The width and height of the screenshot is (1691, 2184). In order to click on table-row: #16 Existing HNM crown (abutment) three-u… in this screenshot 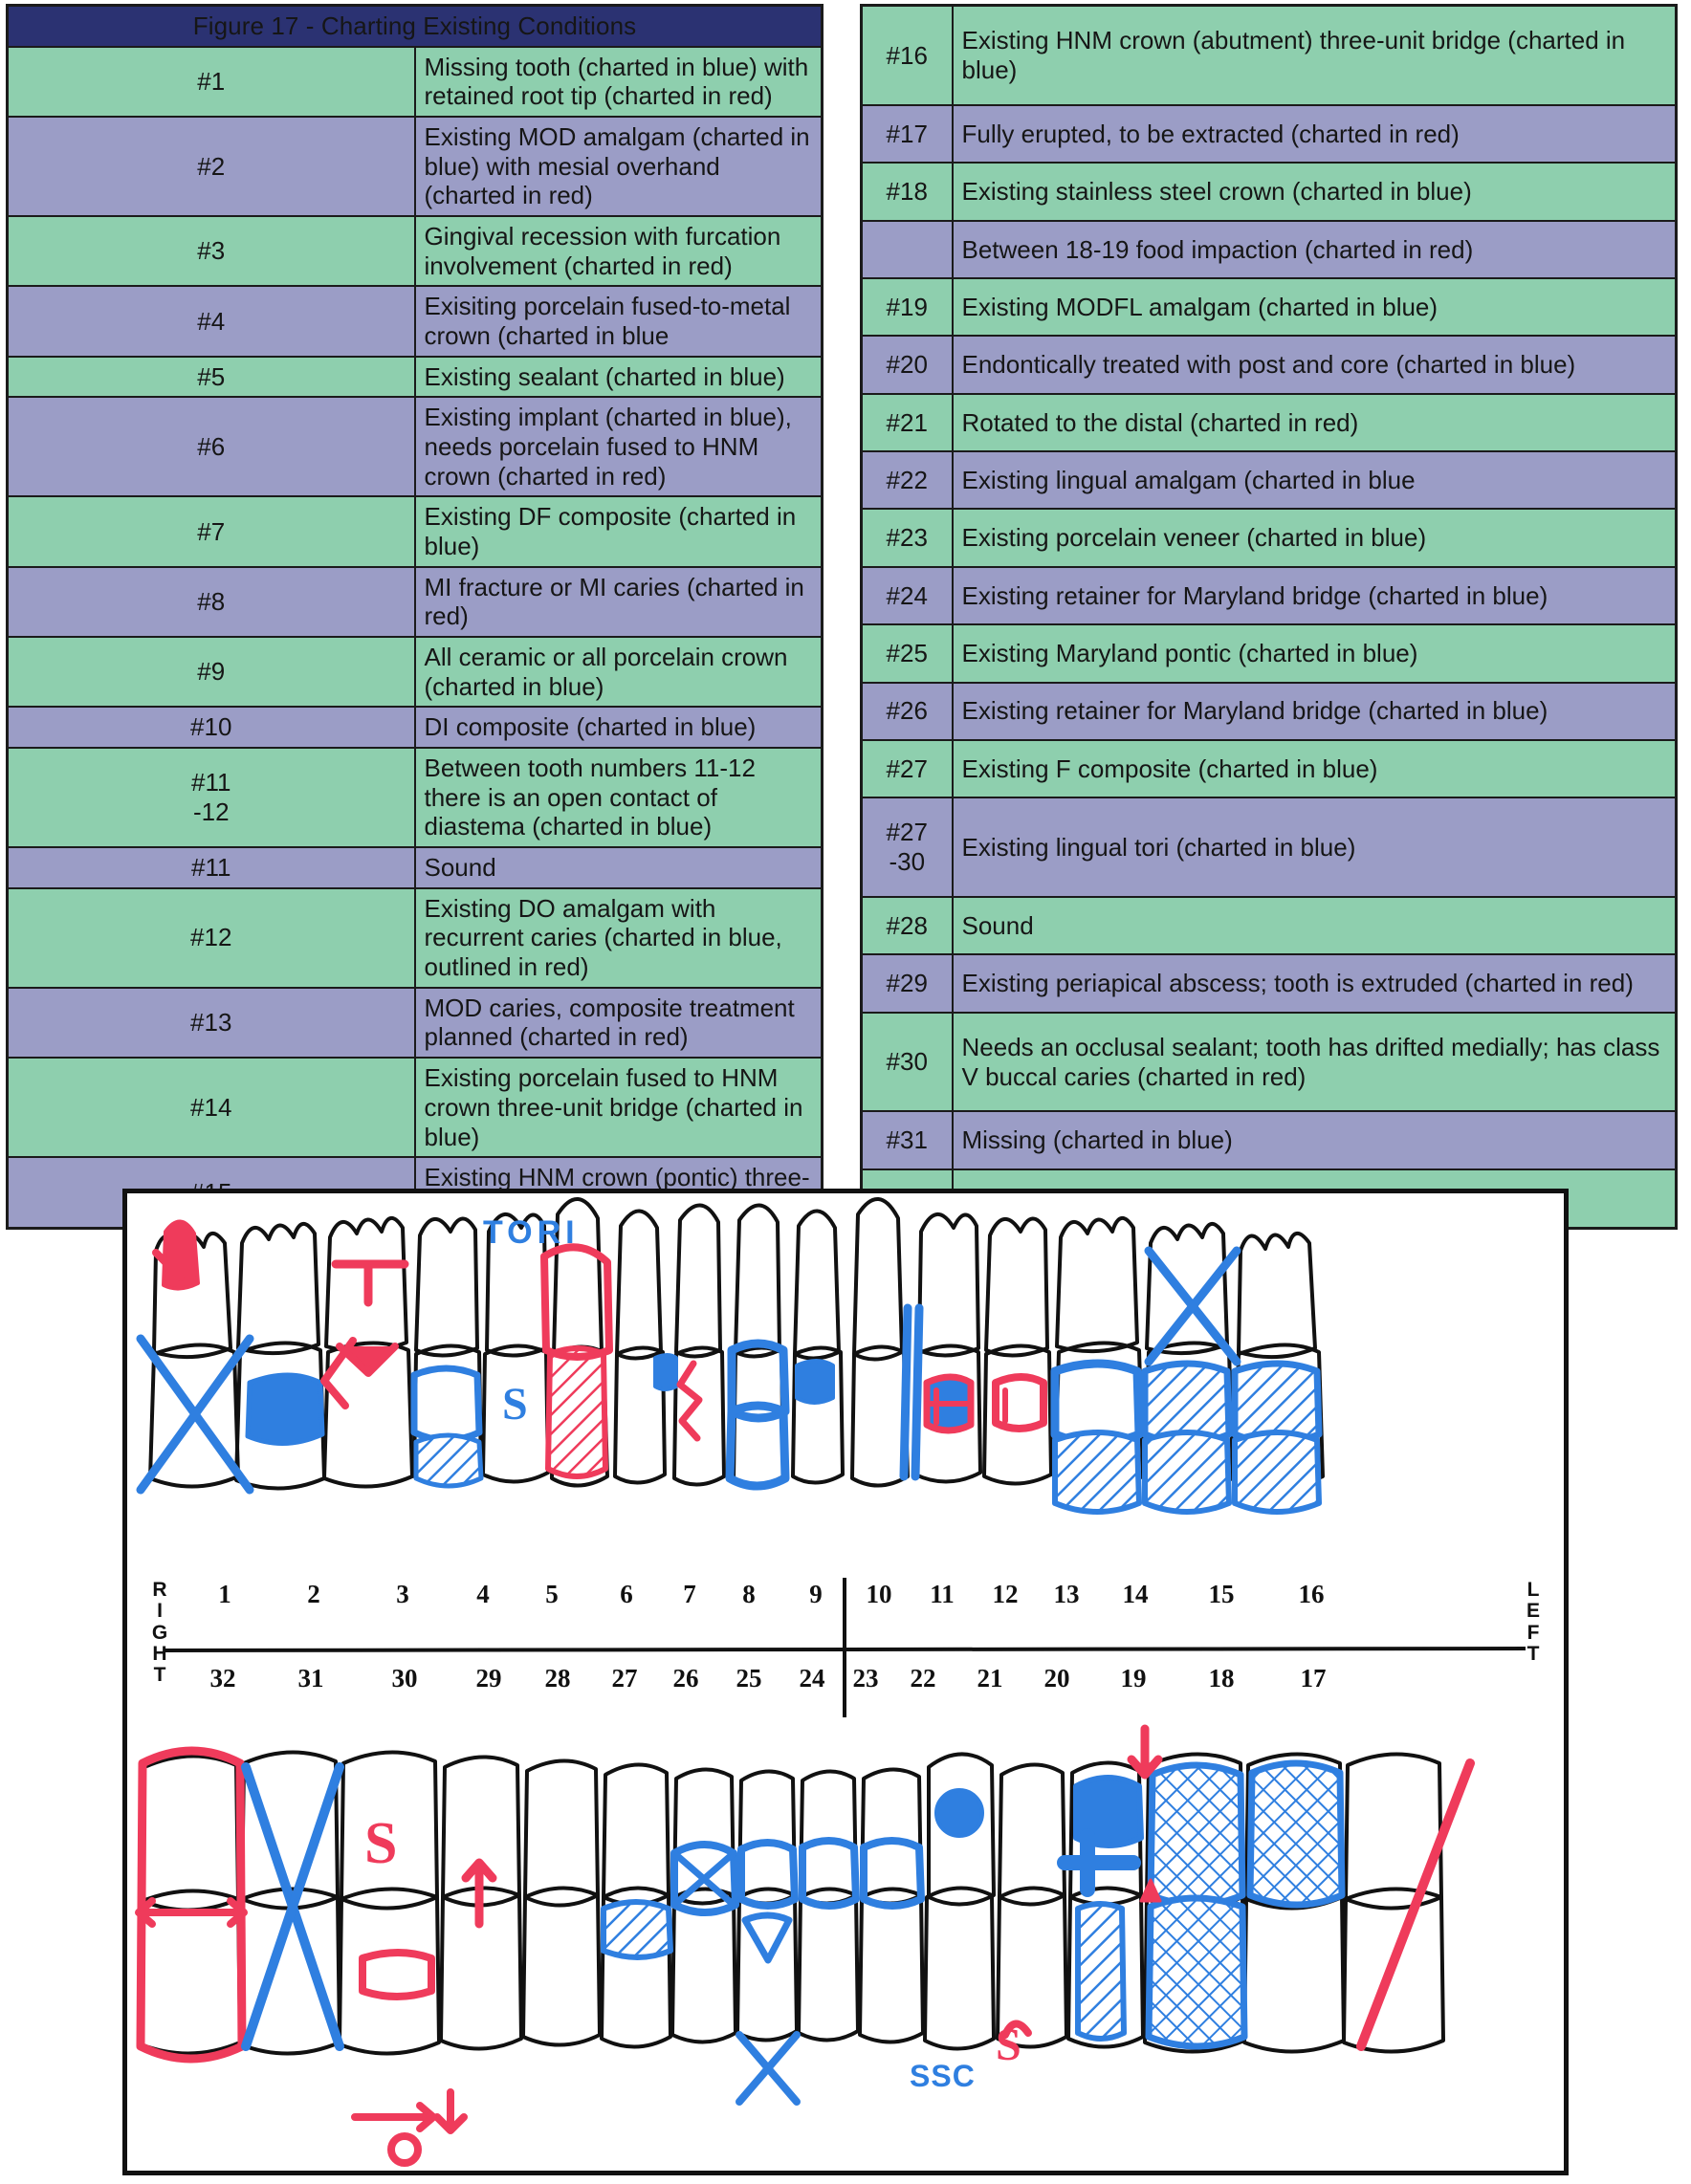, I will do `click(1269, 55)`.